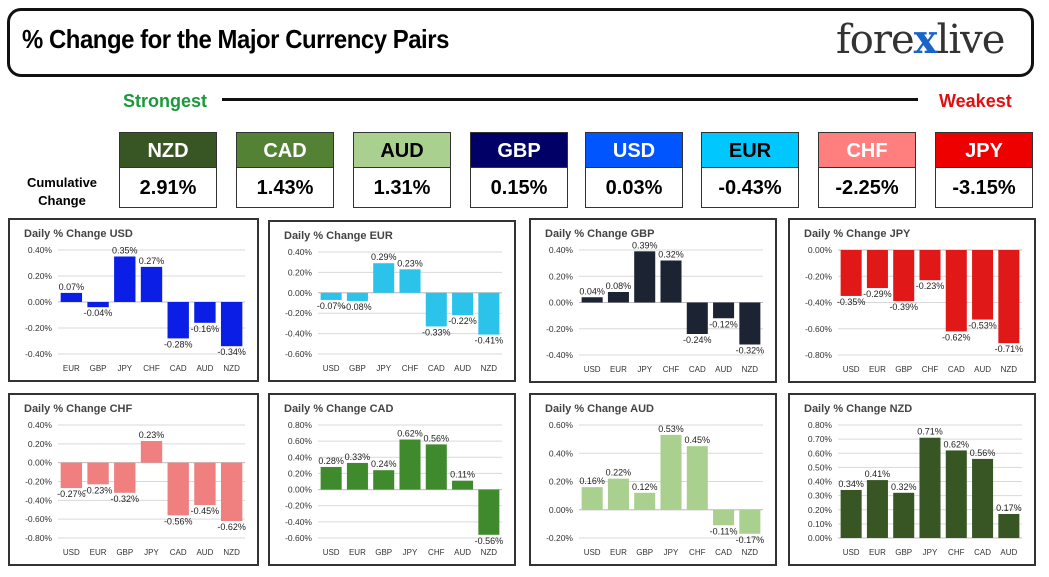 This screenshot has height=577, width=1049. What do you see at coordinates (592, 291) in the screenshot?
I see `data-label: 0.04%` at bounding box center [592, 291].